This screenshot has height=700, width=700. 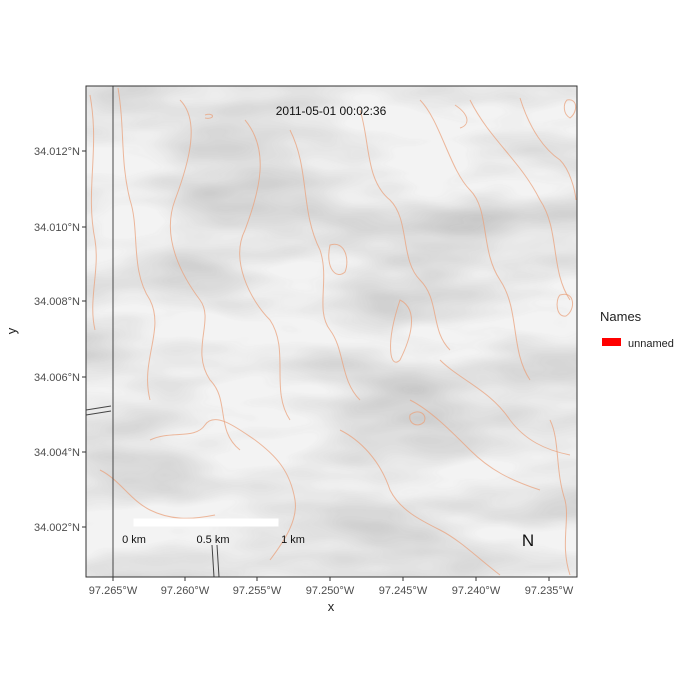 What do you see at coordinates (293, 540) in the screenshot?
I see `scale-bar-label-1: 1 km` at bounding box center [293, 540].